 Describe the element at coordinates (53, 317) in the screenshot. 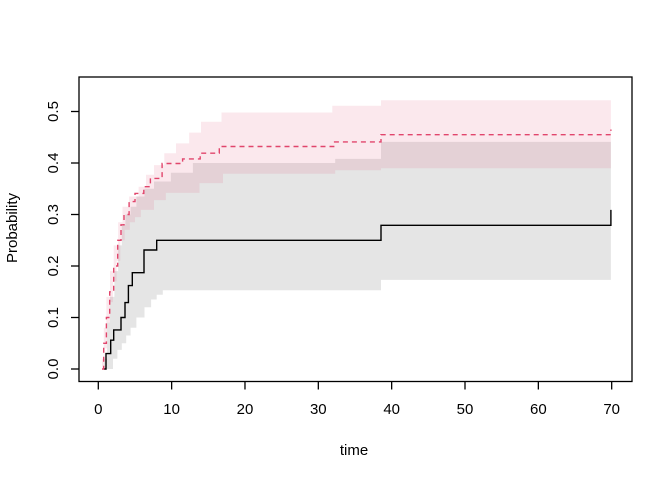

I see `y-tick-label: 0.1` at that location.